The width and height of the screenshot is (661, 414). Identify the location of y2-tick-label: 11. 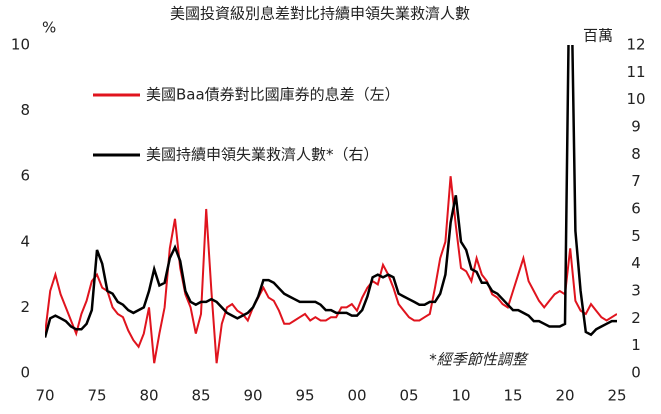
(635, 72).